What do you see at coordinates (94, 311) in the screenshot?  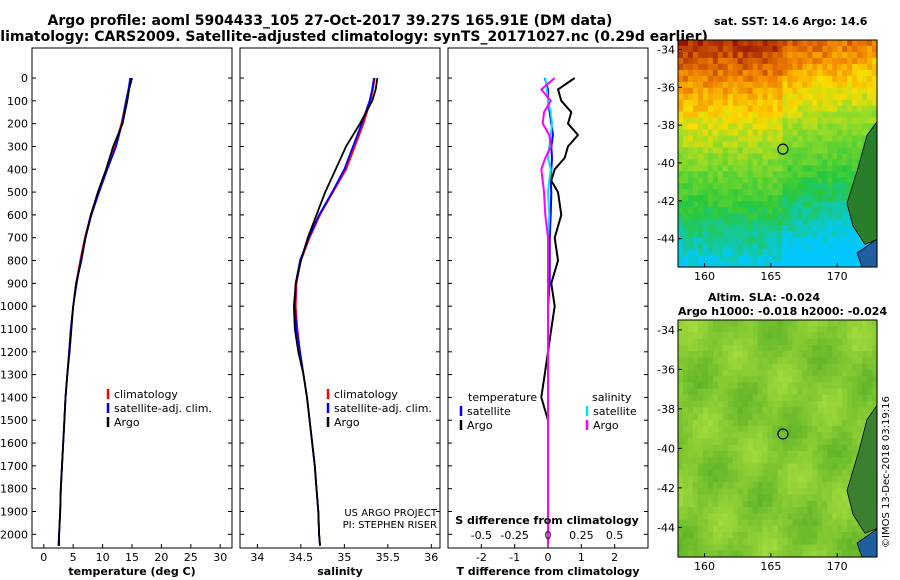 I see `series-line-satellite-adj-clim-` at bounding box center [94, 311].